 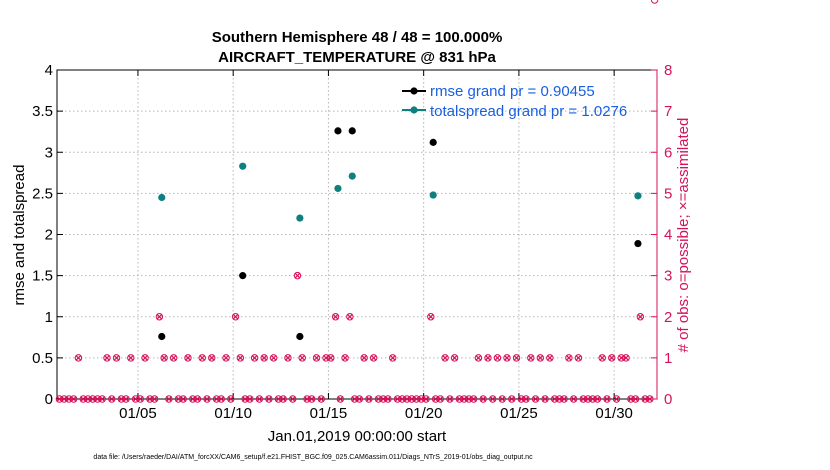 What do you see at coordinates (424, 413) in the screenshot?
I see `x-tick-label: 01/20` at bounding box center [424, 413].